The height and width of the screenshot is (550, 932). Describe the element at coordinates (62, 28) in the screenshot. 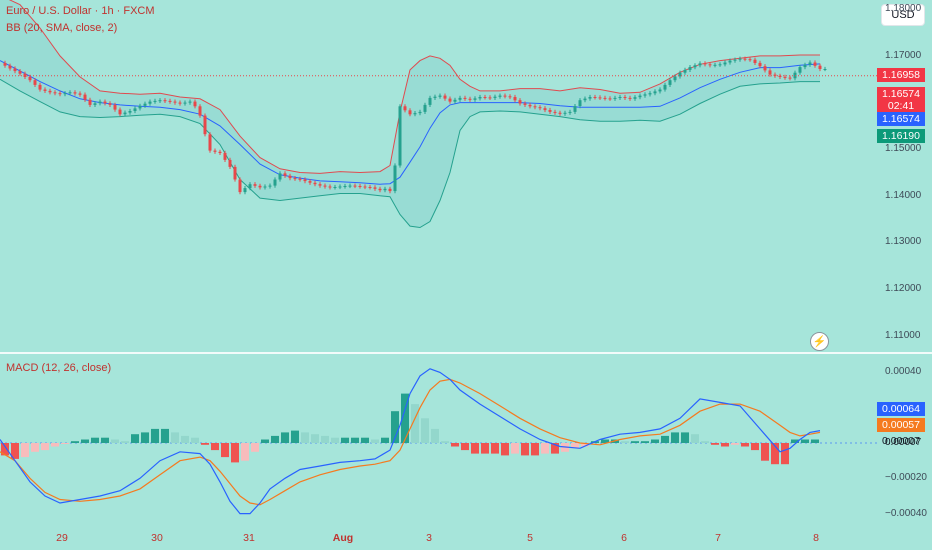

I see `bollinger-bands-legend: BB (20, SMA, close, 2)` at that location.